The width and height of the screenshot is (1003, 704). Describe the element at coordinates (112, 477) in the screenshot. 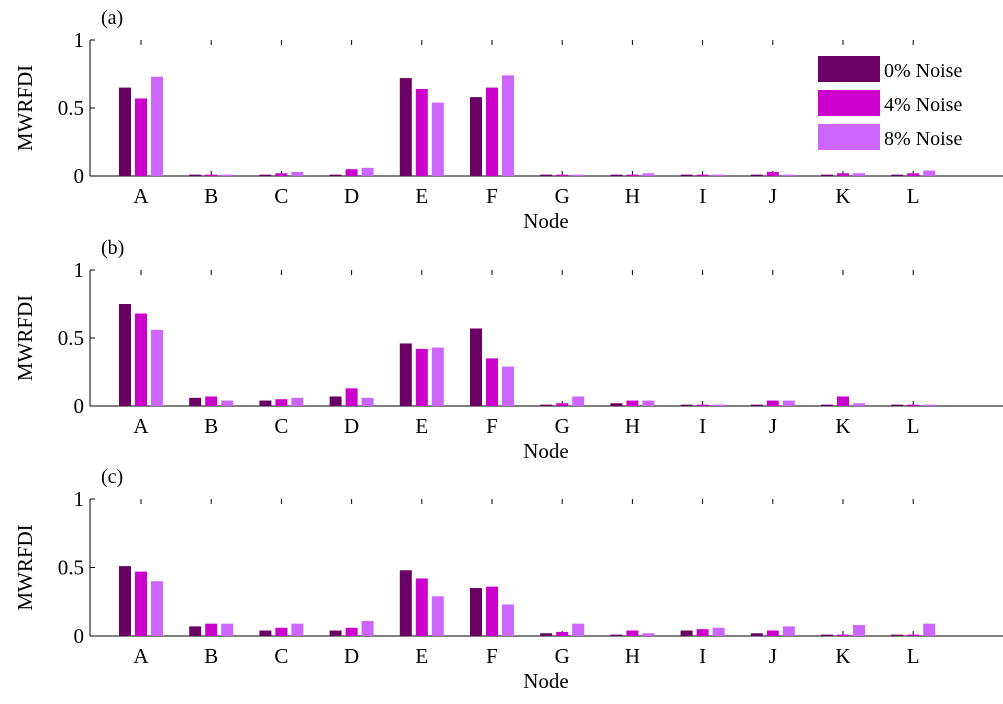

I see `panel-title: (c)` at that location.